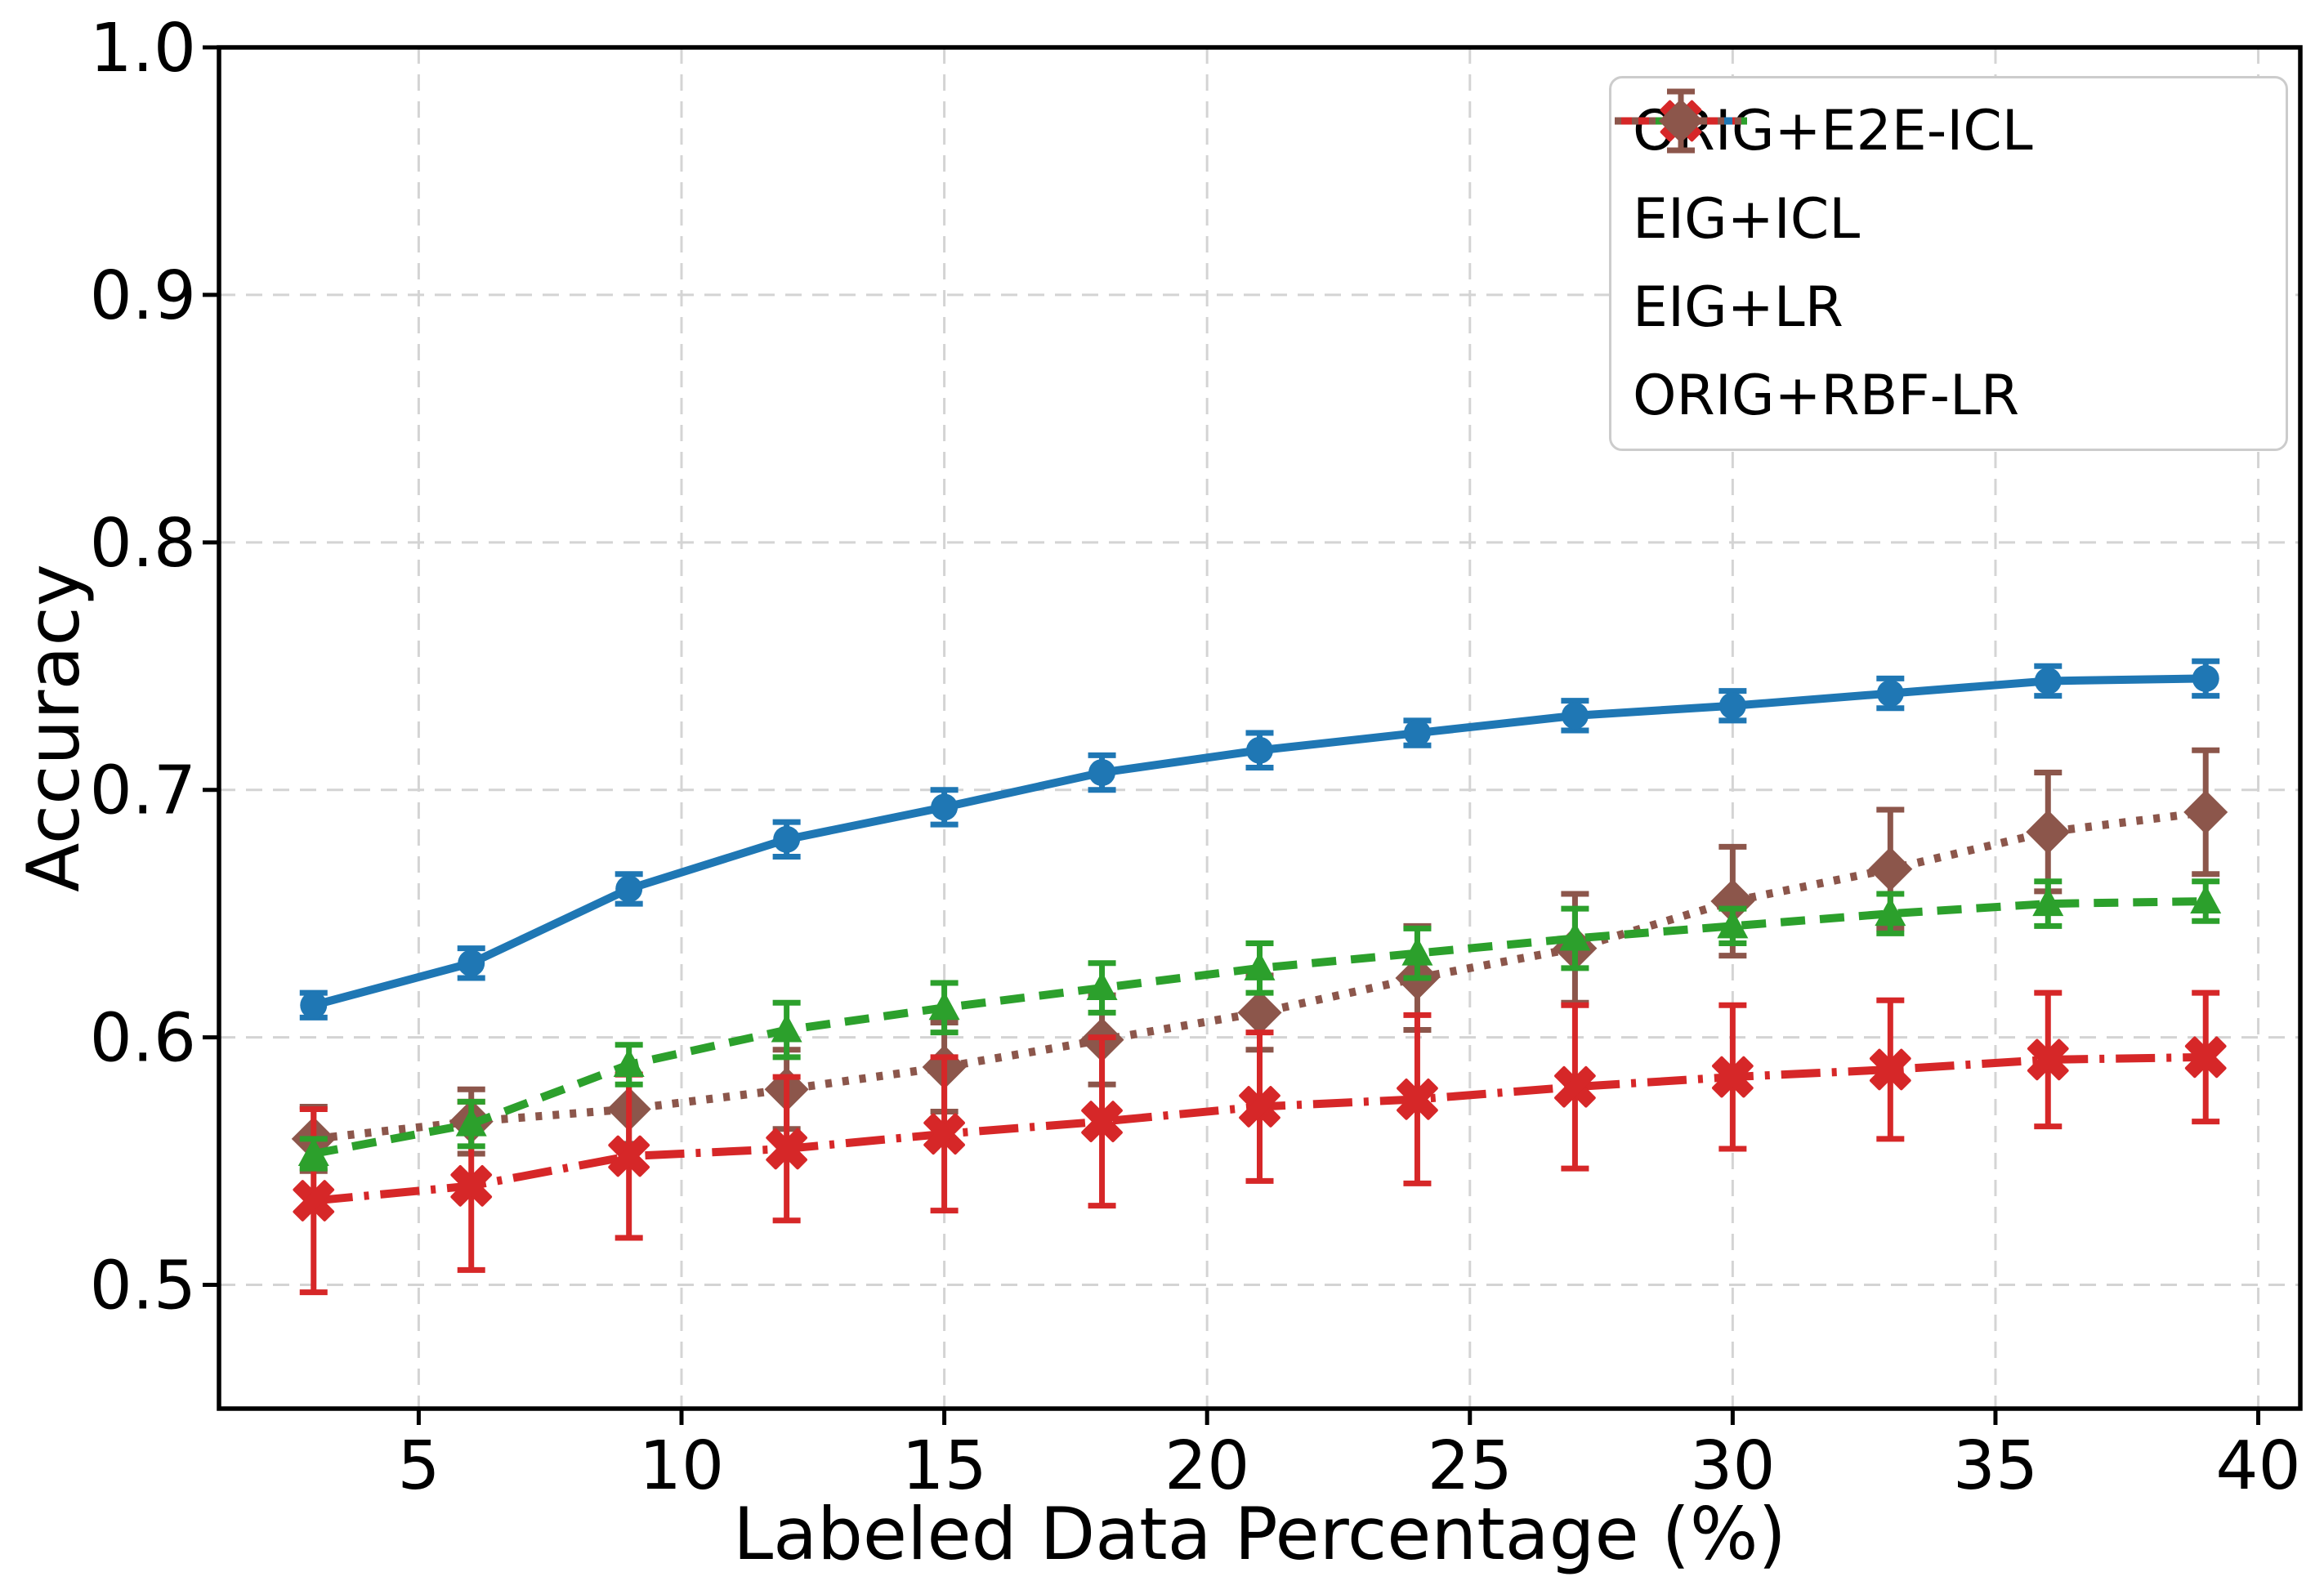 This screenshot has width=2324, height=1590. What do you see at coordinates (143, 791) in the screenshot?
I see `y-tick-label: 0.7` at bounding box center [143, 791].